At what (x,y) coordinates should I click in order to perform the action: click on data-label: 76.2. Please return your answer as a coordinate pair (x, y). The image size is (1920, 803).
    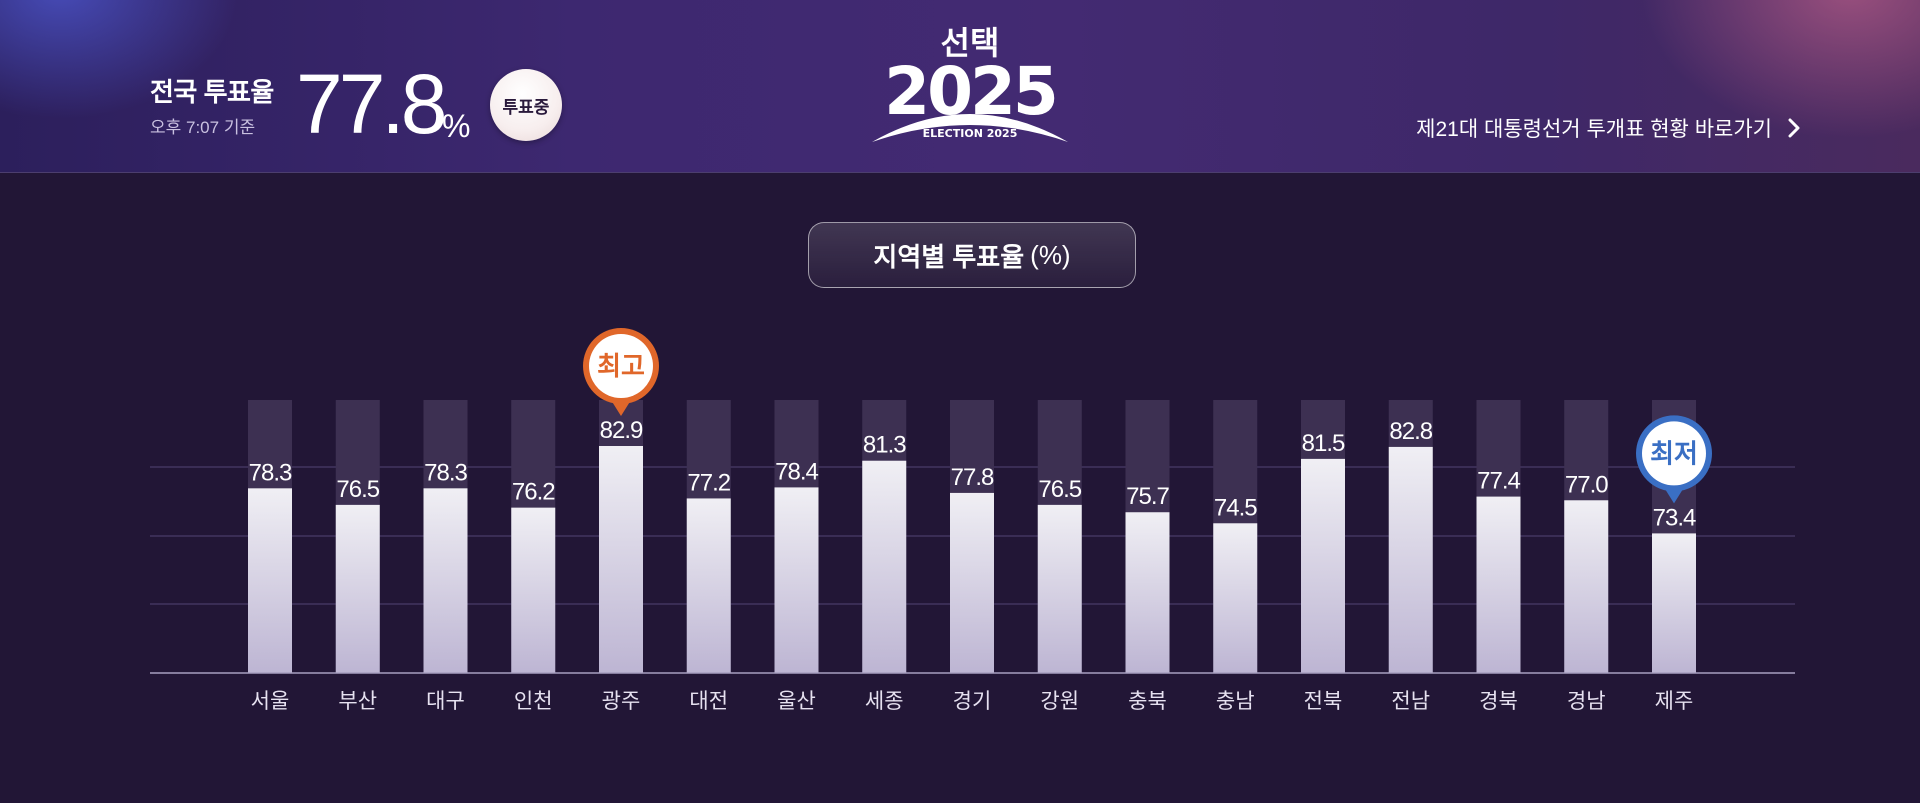
    Looking at the image, I should click on (533, 492).